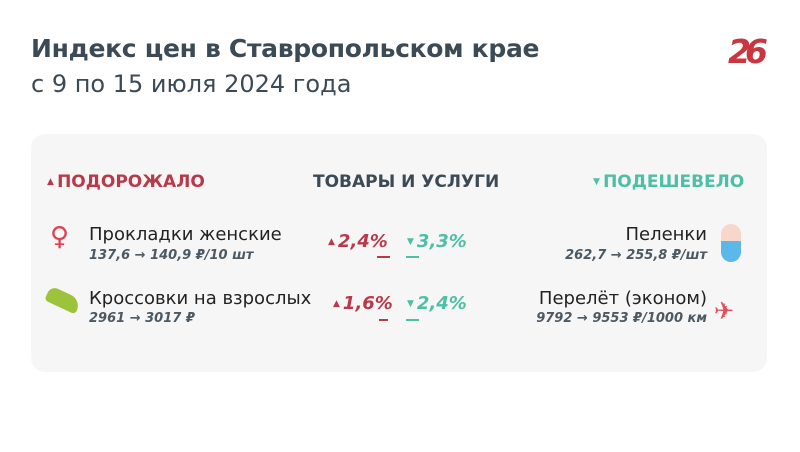  Describe the element at coordinates (674, 182) in the screenshot. I see `header-down-label: ПОДЕШЕВЕЛО` at that location.